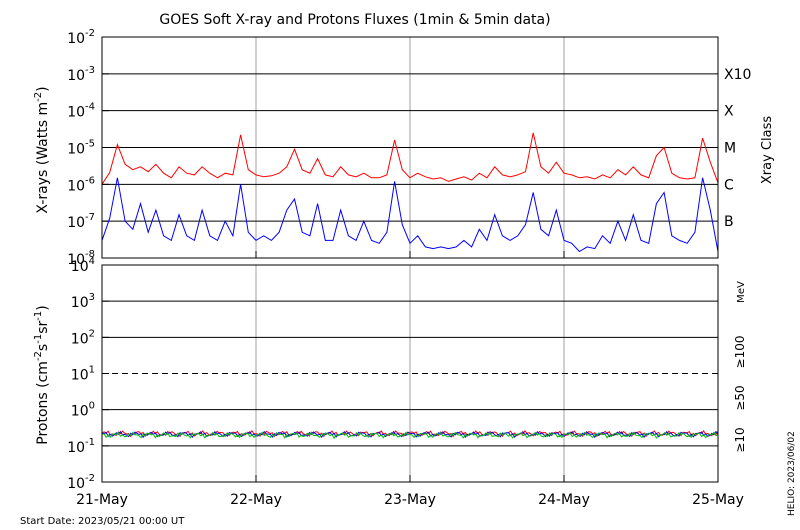  I want to click on credit-label: HELIO: 2023/06/02, so click(792, 473).